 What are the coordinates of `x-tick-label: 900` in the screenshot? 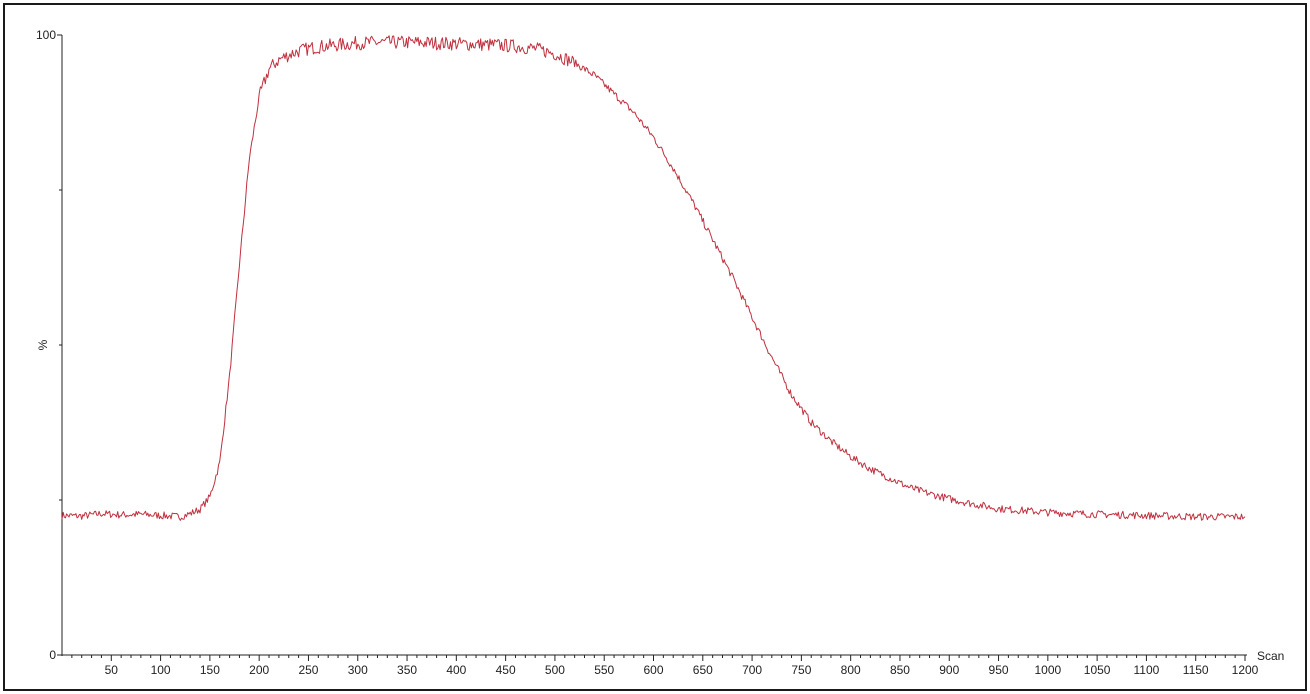 It's located at (949, 670).